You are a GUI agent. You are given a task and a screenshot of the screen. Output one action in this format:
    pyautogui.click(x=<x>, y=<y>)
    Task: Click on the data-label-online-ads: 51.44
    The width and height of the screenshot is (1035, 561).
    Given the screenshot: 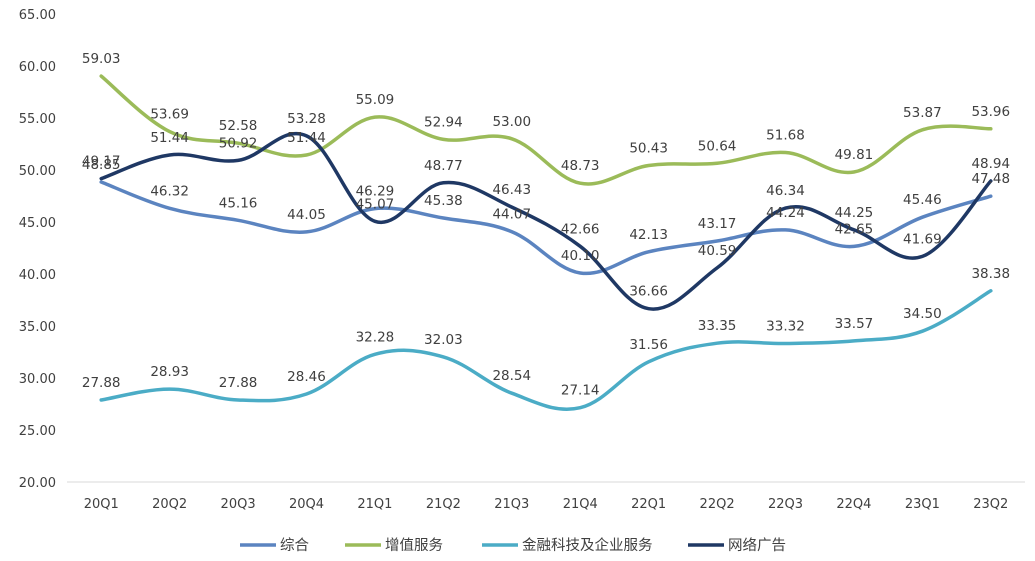 What is the action you would take?
    pyautogui.click(x=169, y=138)
    